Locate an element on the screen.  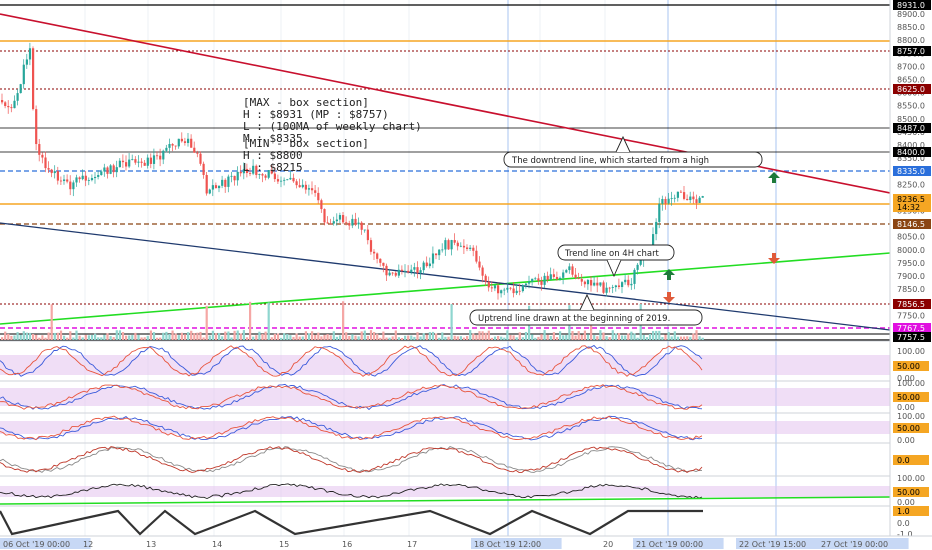
time-label: 06 Oct '19 00:00 is located at coordinates (45, 543).